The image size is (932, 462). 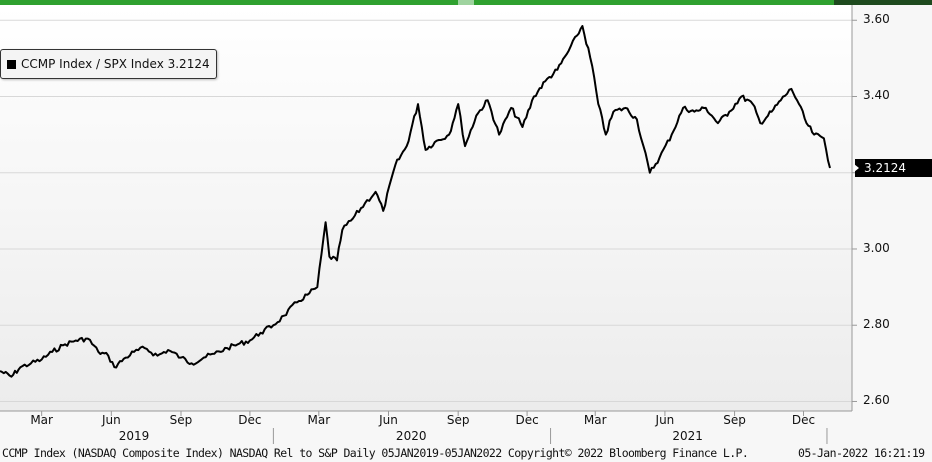 What do you see at coordinates (861, 453) in the screenshot?
I see `footer-timestamp: 05-Jan-2022 16:21:19` at bounding box center [861, 453].